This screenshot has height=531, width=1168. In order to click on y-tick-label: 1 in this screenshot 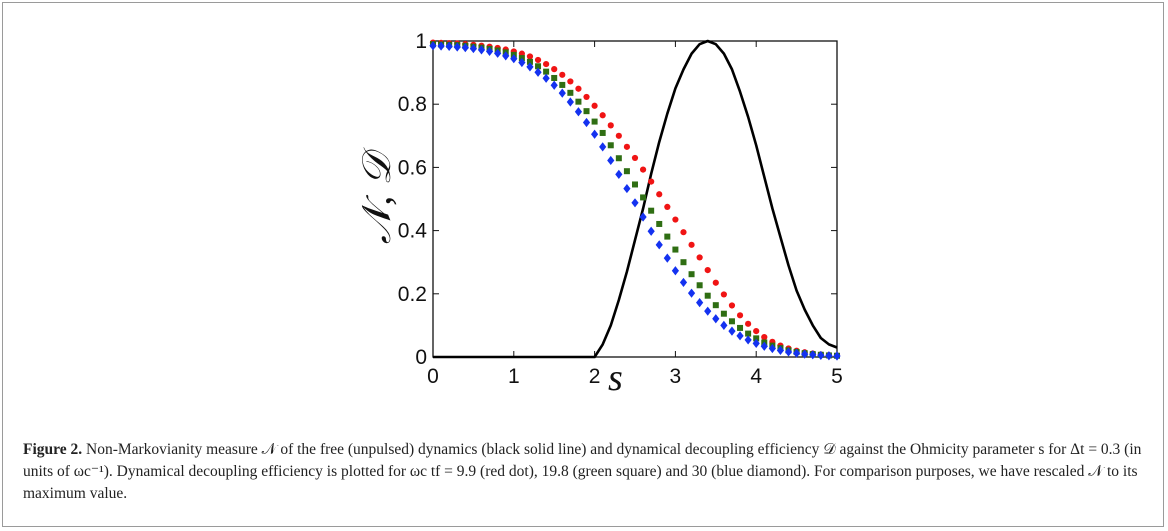, I will do `click(421, 41)`.